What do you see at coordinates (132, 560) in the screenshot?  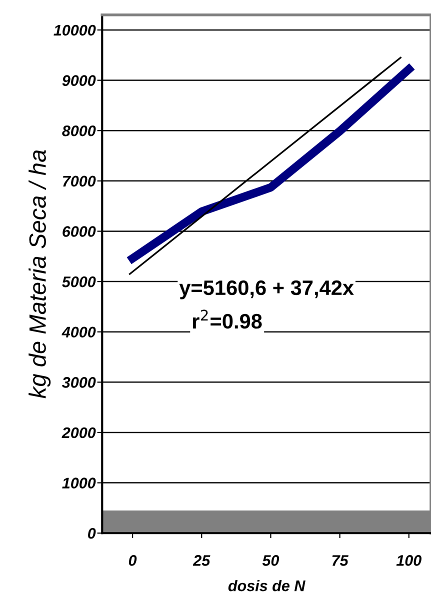 I see `x-tick-label: 0` at bounding box center [132, 560].